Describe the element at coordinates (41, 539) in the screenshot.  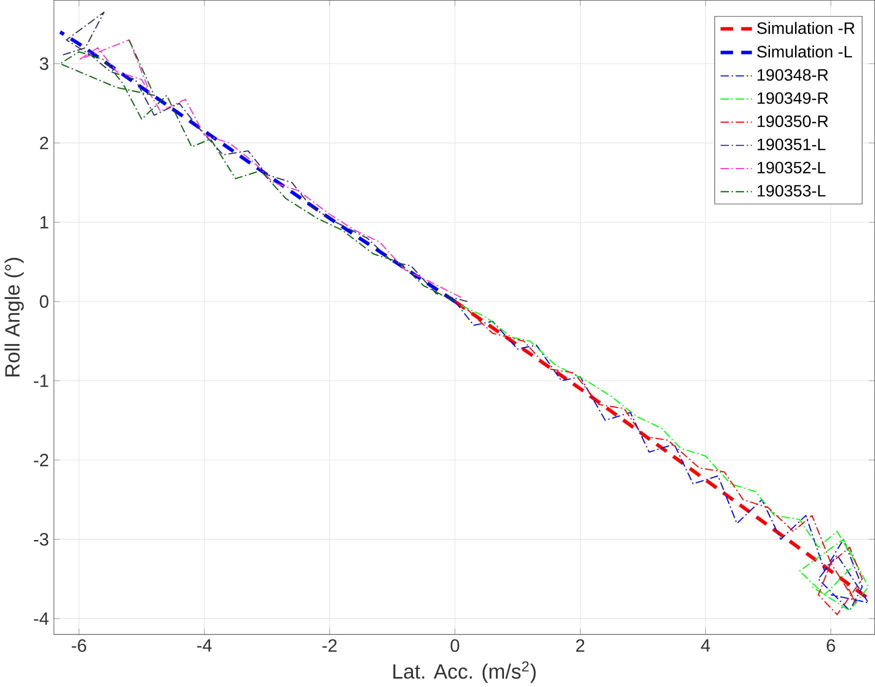
I see `y-tick-label: -3` at that location.